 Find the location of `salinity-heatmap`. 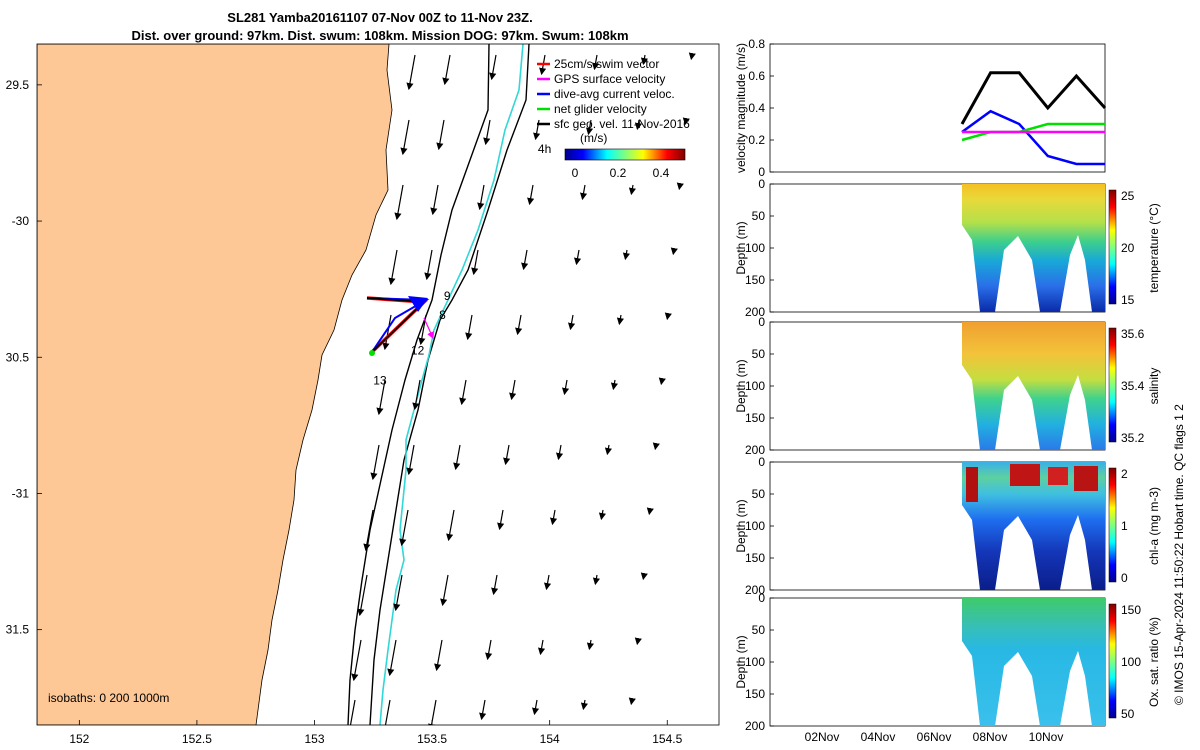

salinity-heatmap is located at coordinates (937, 386).